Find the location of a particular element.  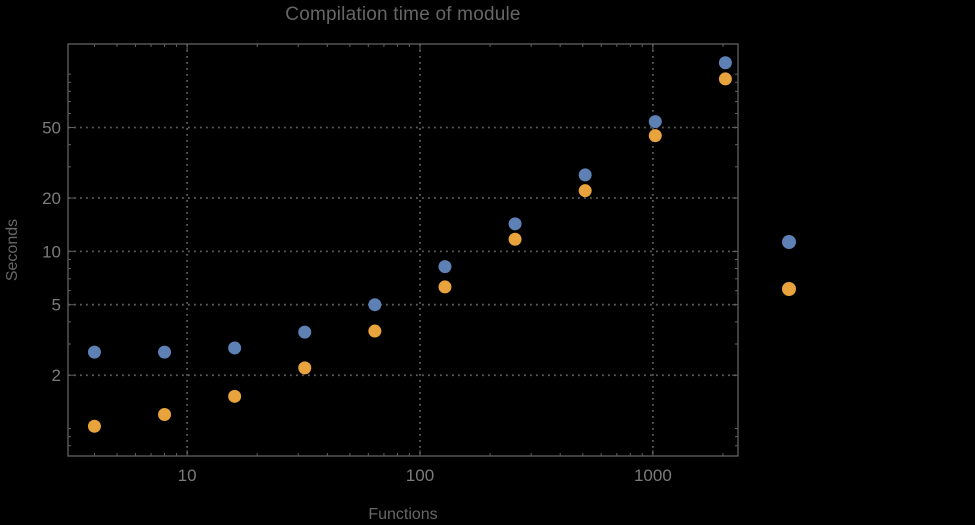

x-tick-label: 1000 is located at coordinates (653, 475).